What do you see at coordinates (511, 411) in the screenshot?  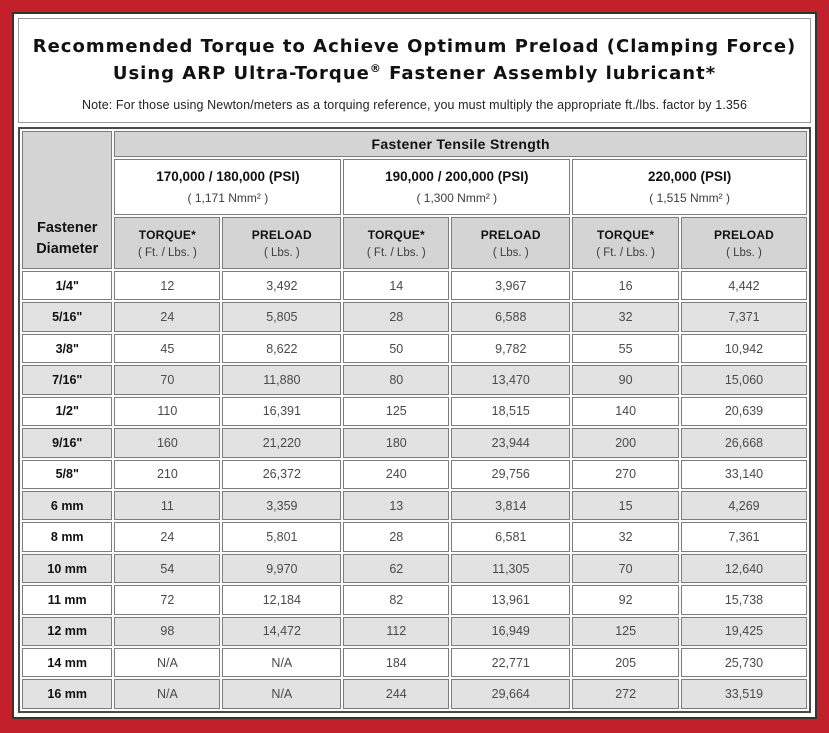 I see `preload-cell: 18,515` at bounding box center [511, 411].